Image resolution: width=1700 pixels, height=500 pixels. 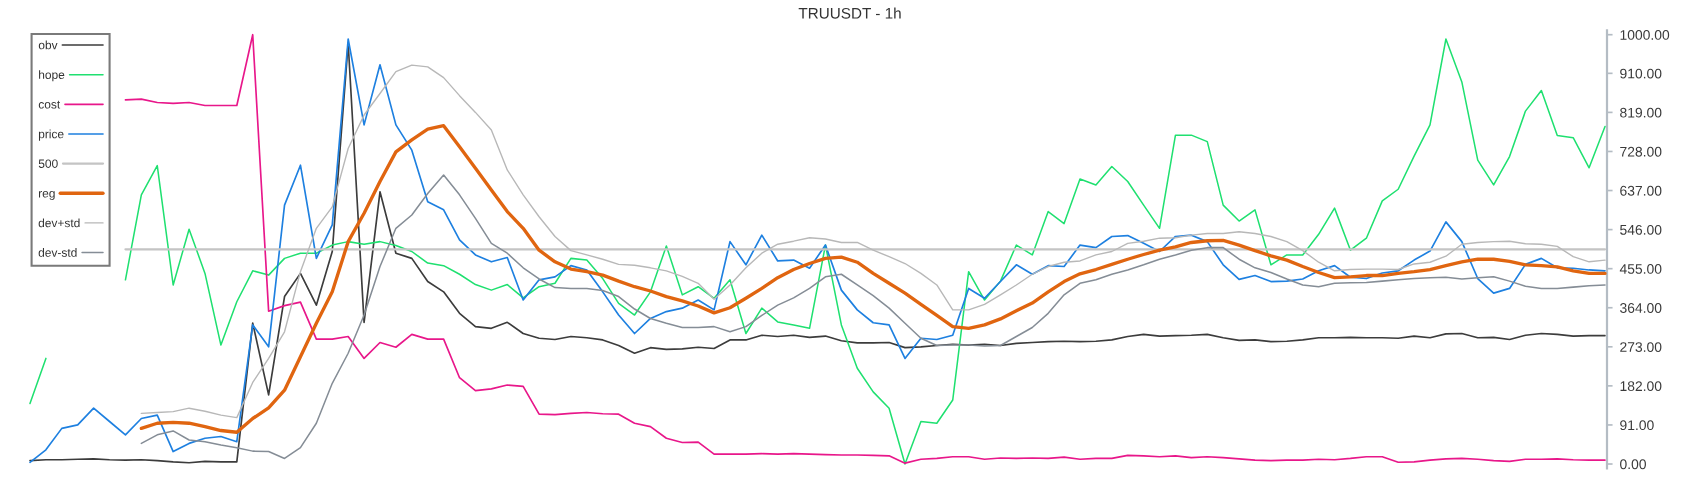 What do you see at coordinates (1633, 464) in the screenshot?
I see `y-tick-label: 0.00` at bounding box center [1633, 464].